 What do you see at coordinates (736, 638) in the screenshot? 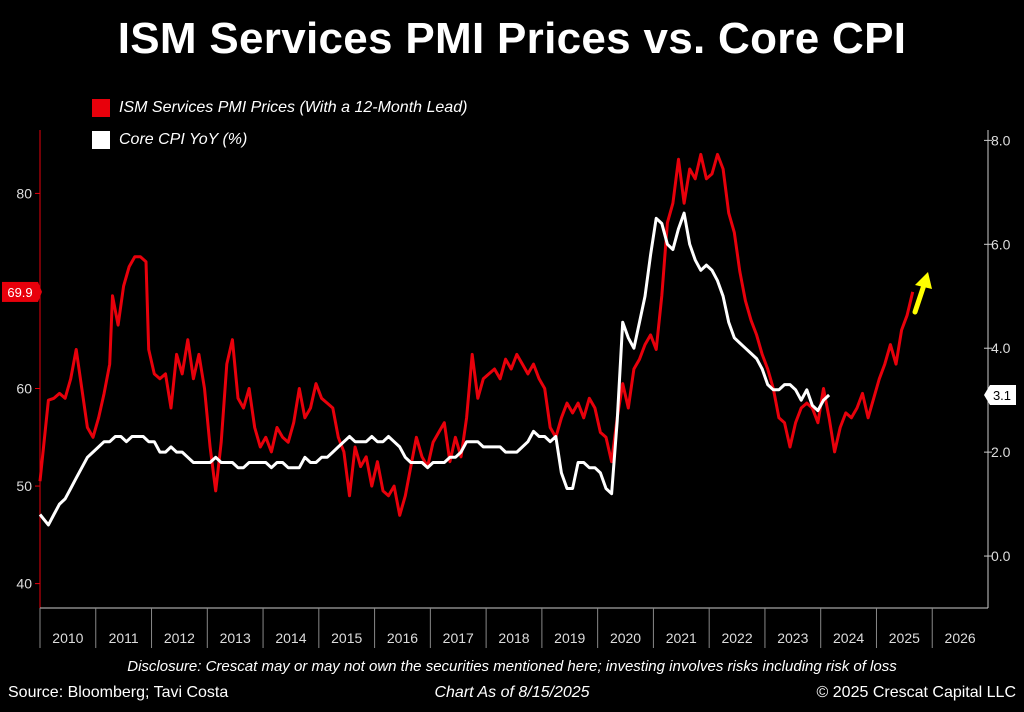
I see `x-axis-tick-label: 2022` at bounding box center [736, 638].